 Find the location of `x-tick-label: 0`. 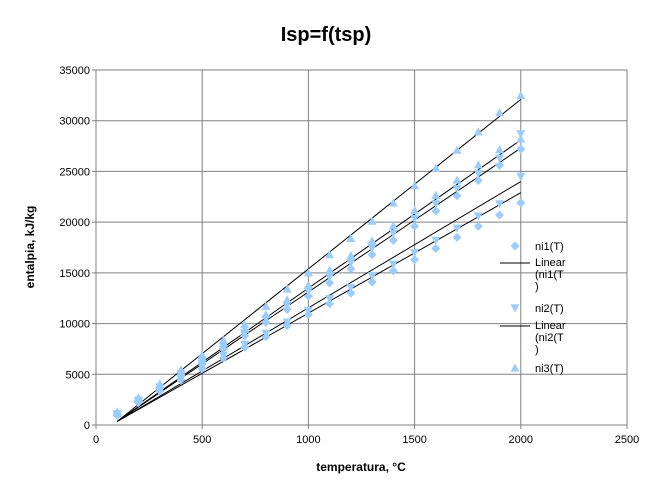

x-tick-label: 0 is located at coordinates (96, 440).